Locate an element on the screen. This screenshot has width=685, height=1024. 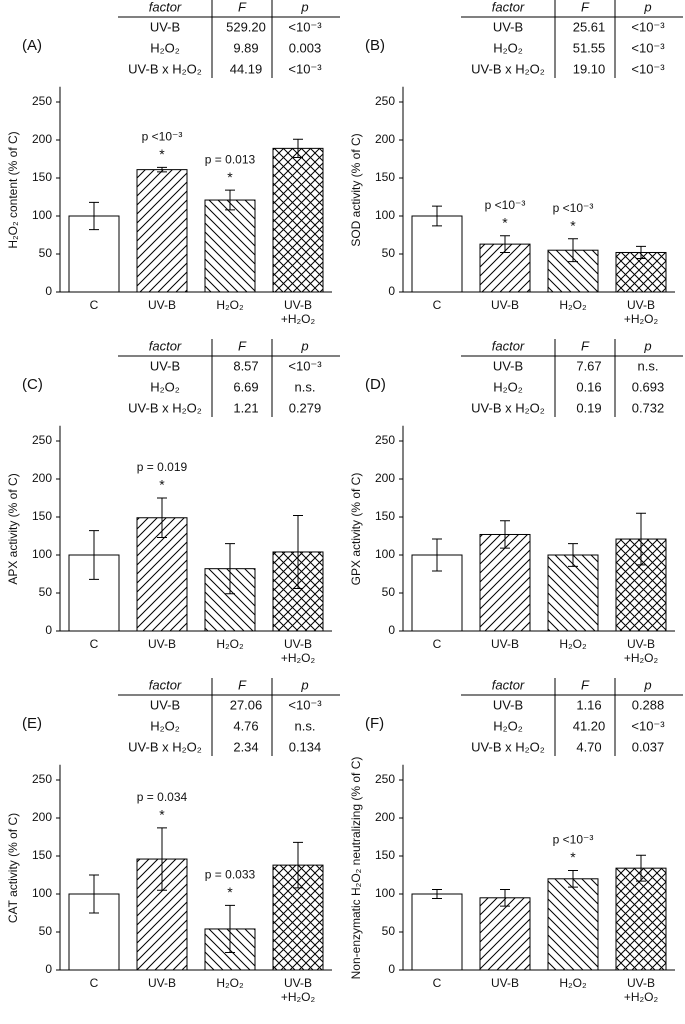
table-cell: 27.06 is located at coordinates (246, 704).